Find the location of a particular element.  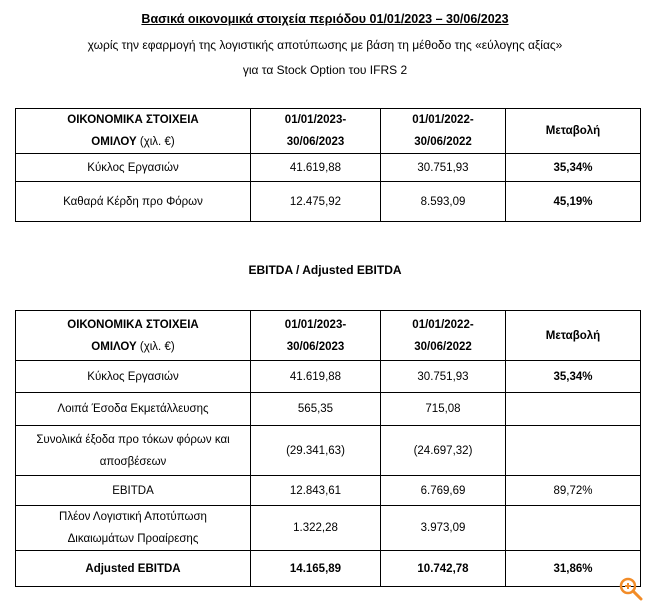

text: Δικαιωμάτων Προαίρεσης is located at coordinates (133, 539).